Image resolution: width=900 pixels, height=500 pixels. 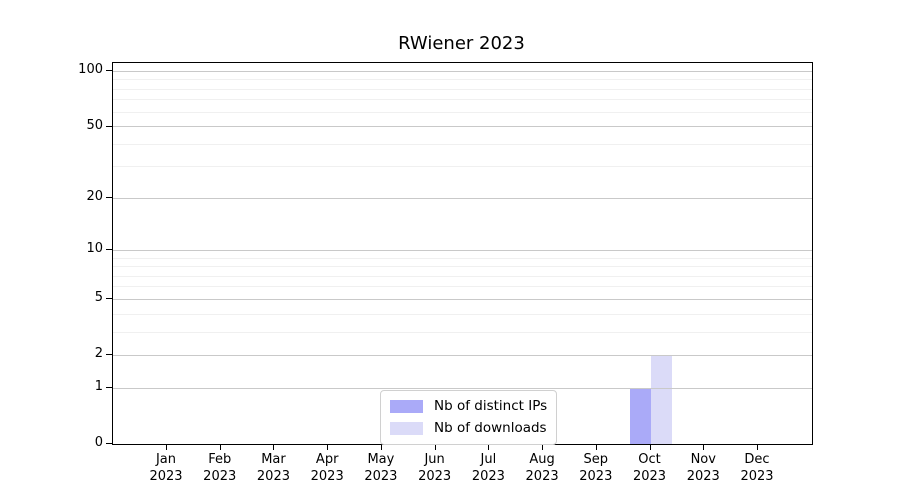 What do you see at coordinates (98, 354) in the screenshot?
I see `y-tick-label-2: 2` at bounding box center [98, 354].